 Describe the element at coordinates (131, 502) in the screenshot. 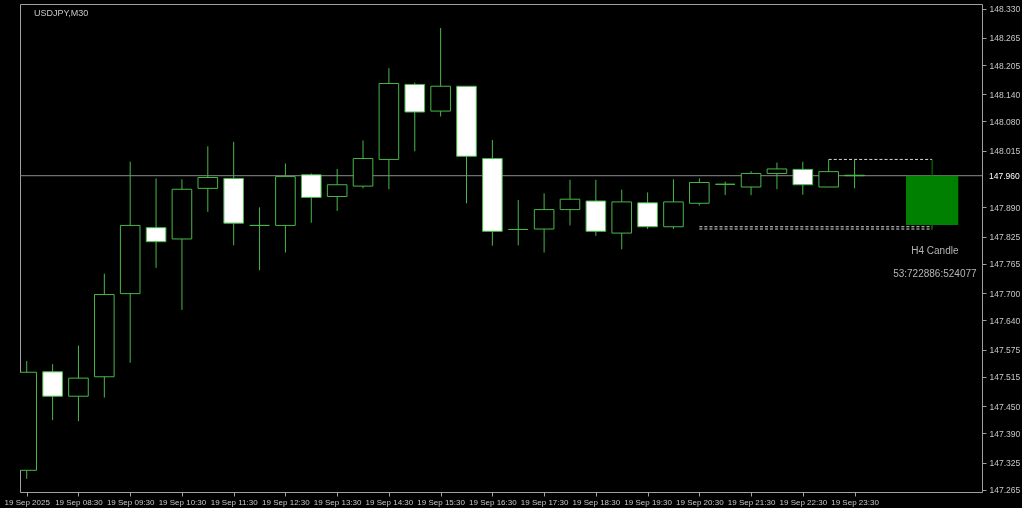

I see `x-tick-label: 19 Sep 09:30` at that location.